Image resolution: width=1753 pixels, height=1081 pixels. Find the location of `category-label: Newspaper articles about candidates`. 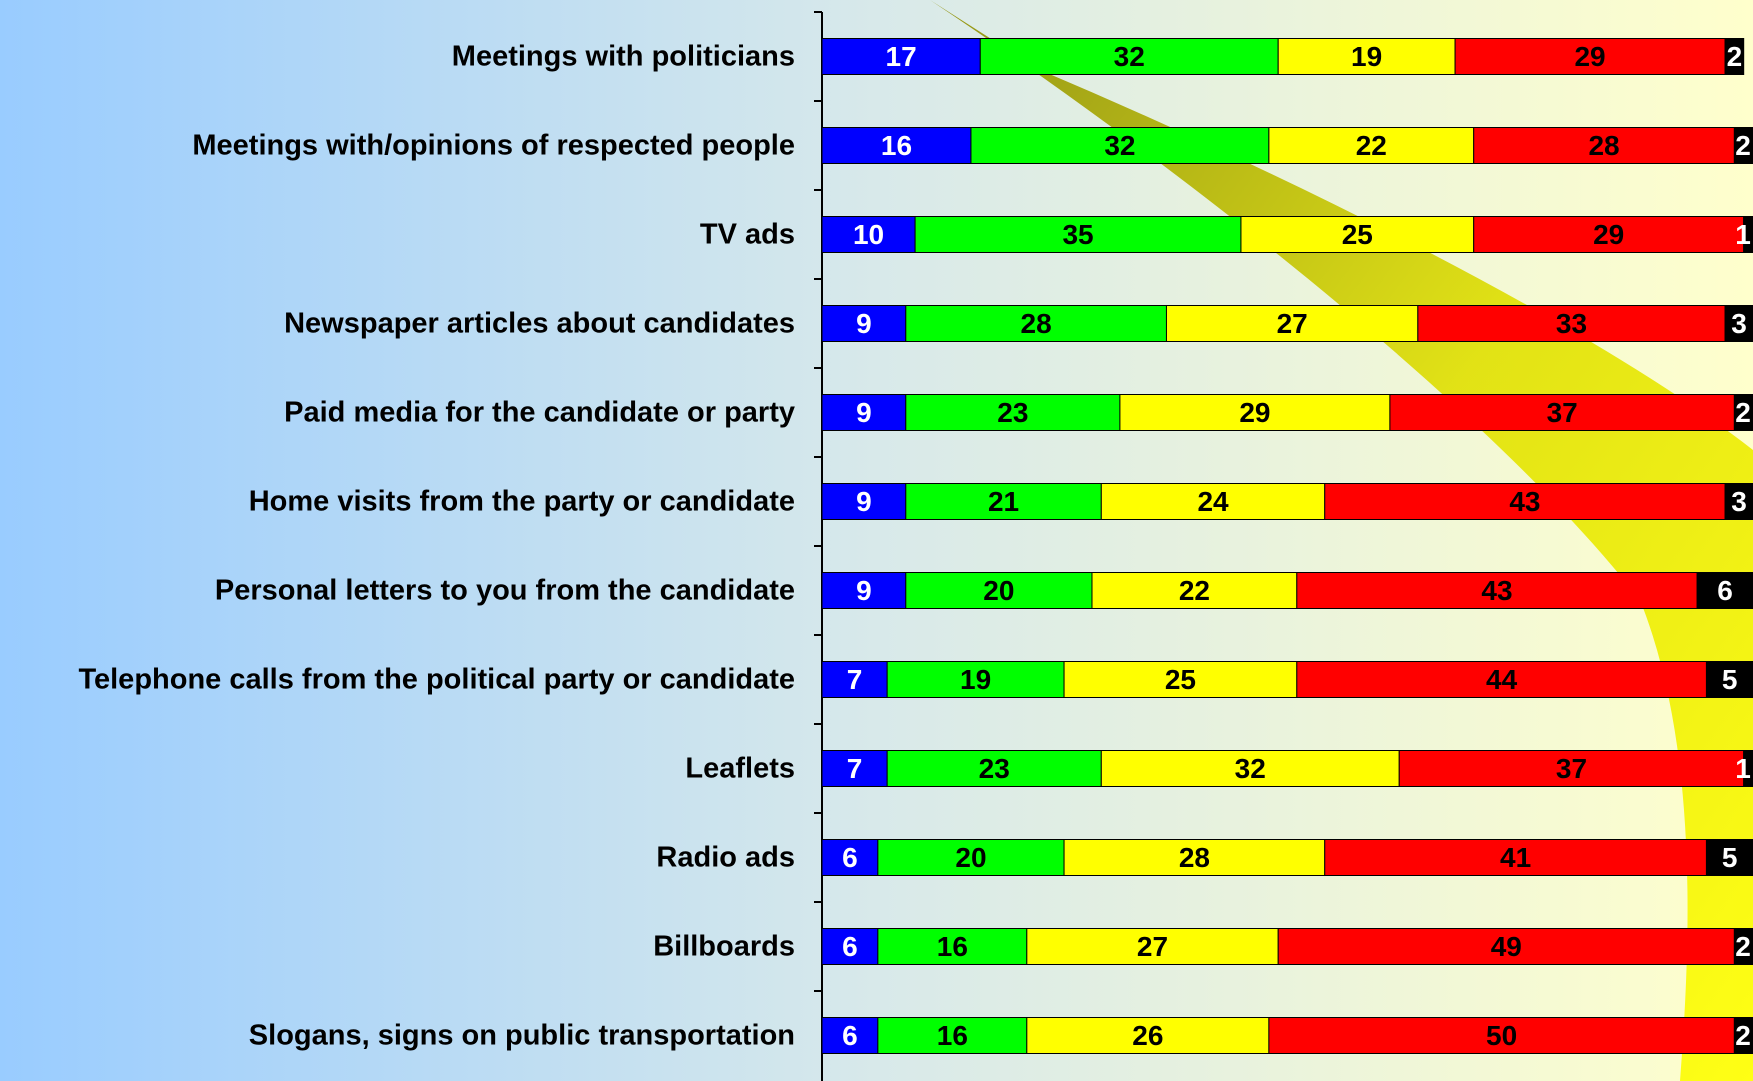

category-label: Newspaper articles about candidates is located at coordinates (539, 324).